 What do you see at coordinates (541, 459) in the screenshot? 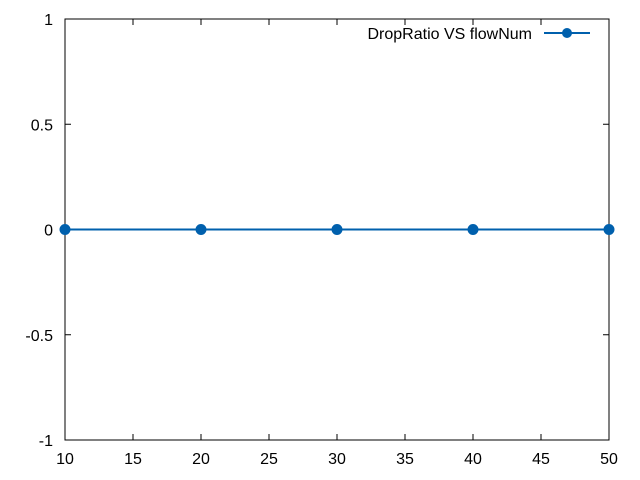
I see `x-tick-label: 45` at bounding box center [541, 459].